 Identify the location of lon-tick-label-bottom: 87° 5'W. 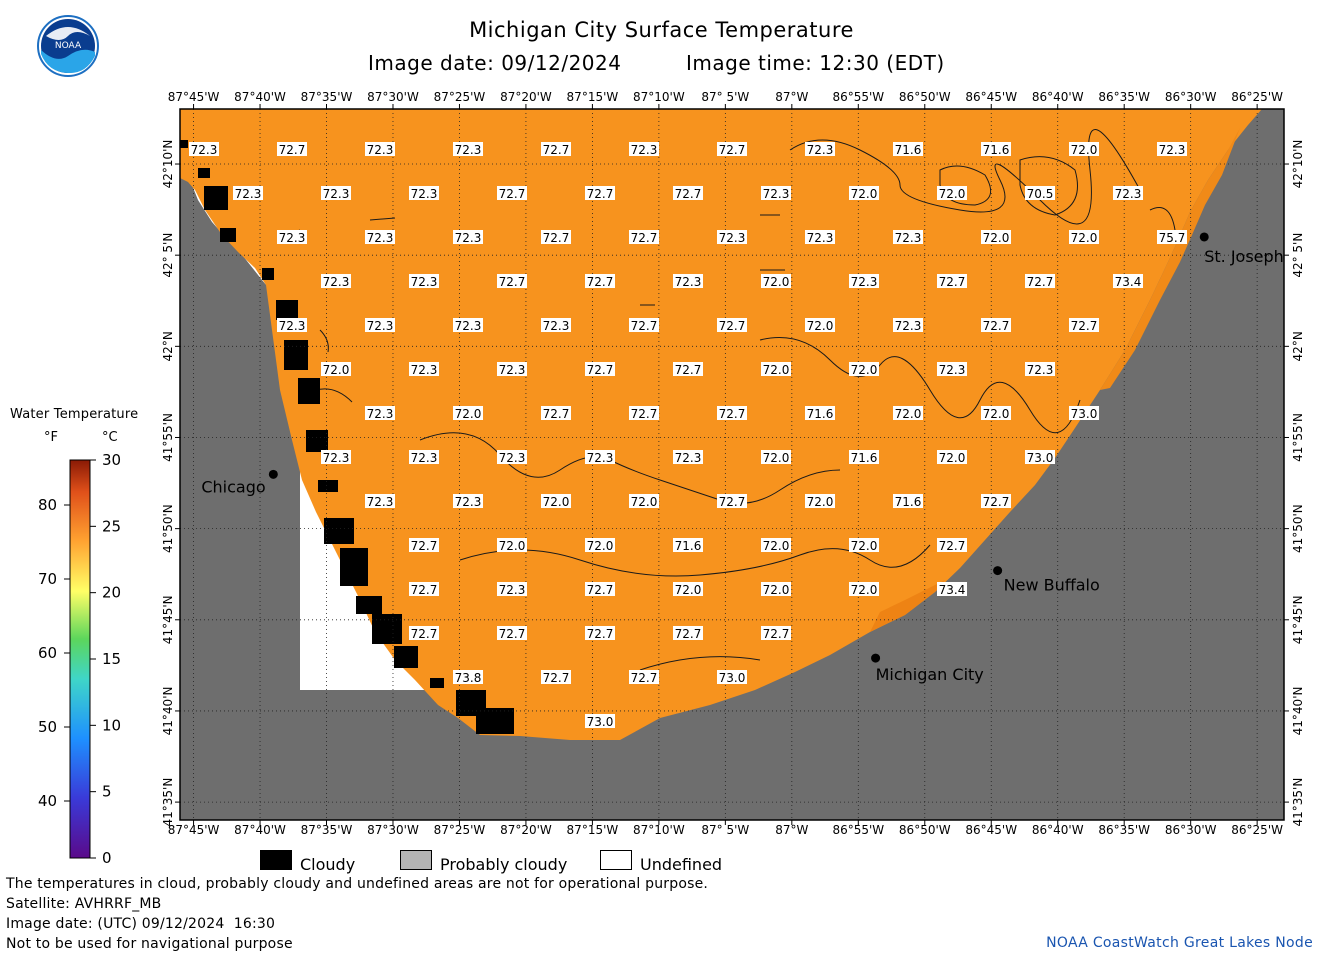
(725, 830).